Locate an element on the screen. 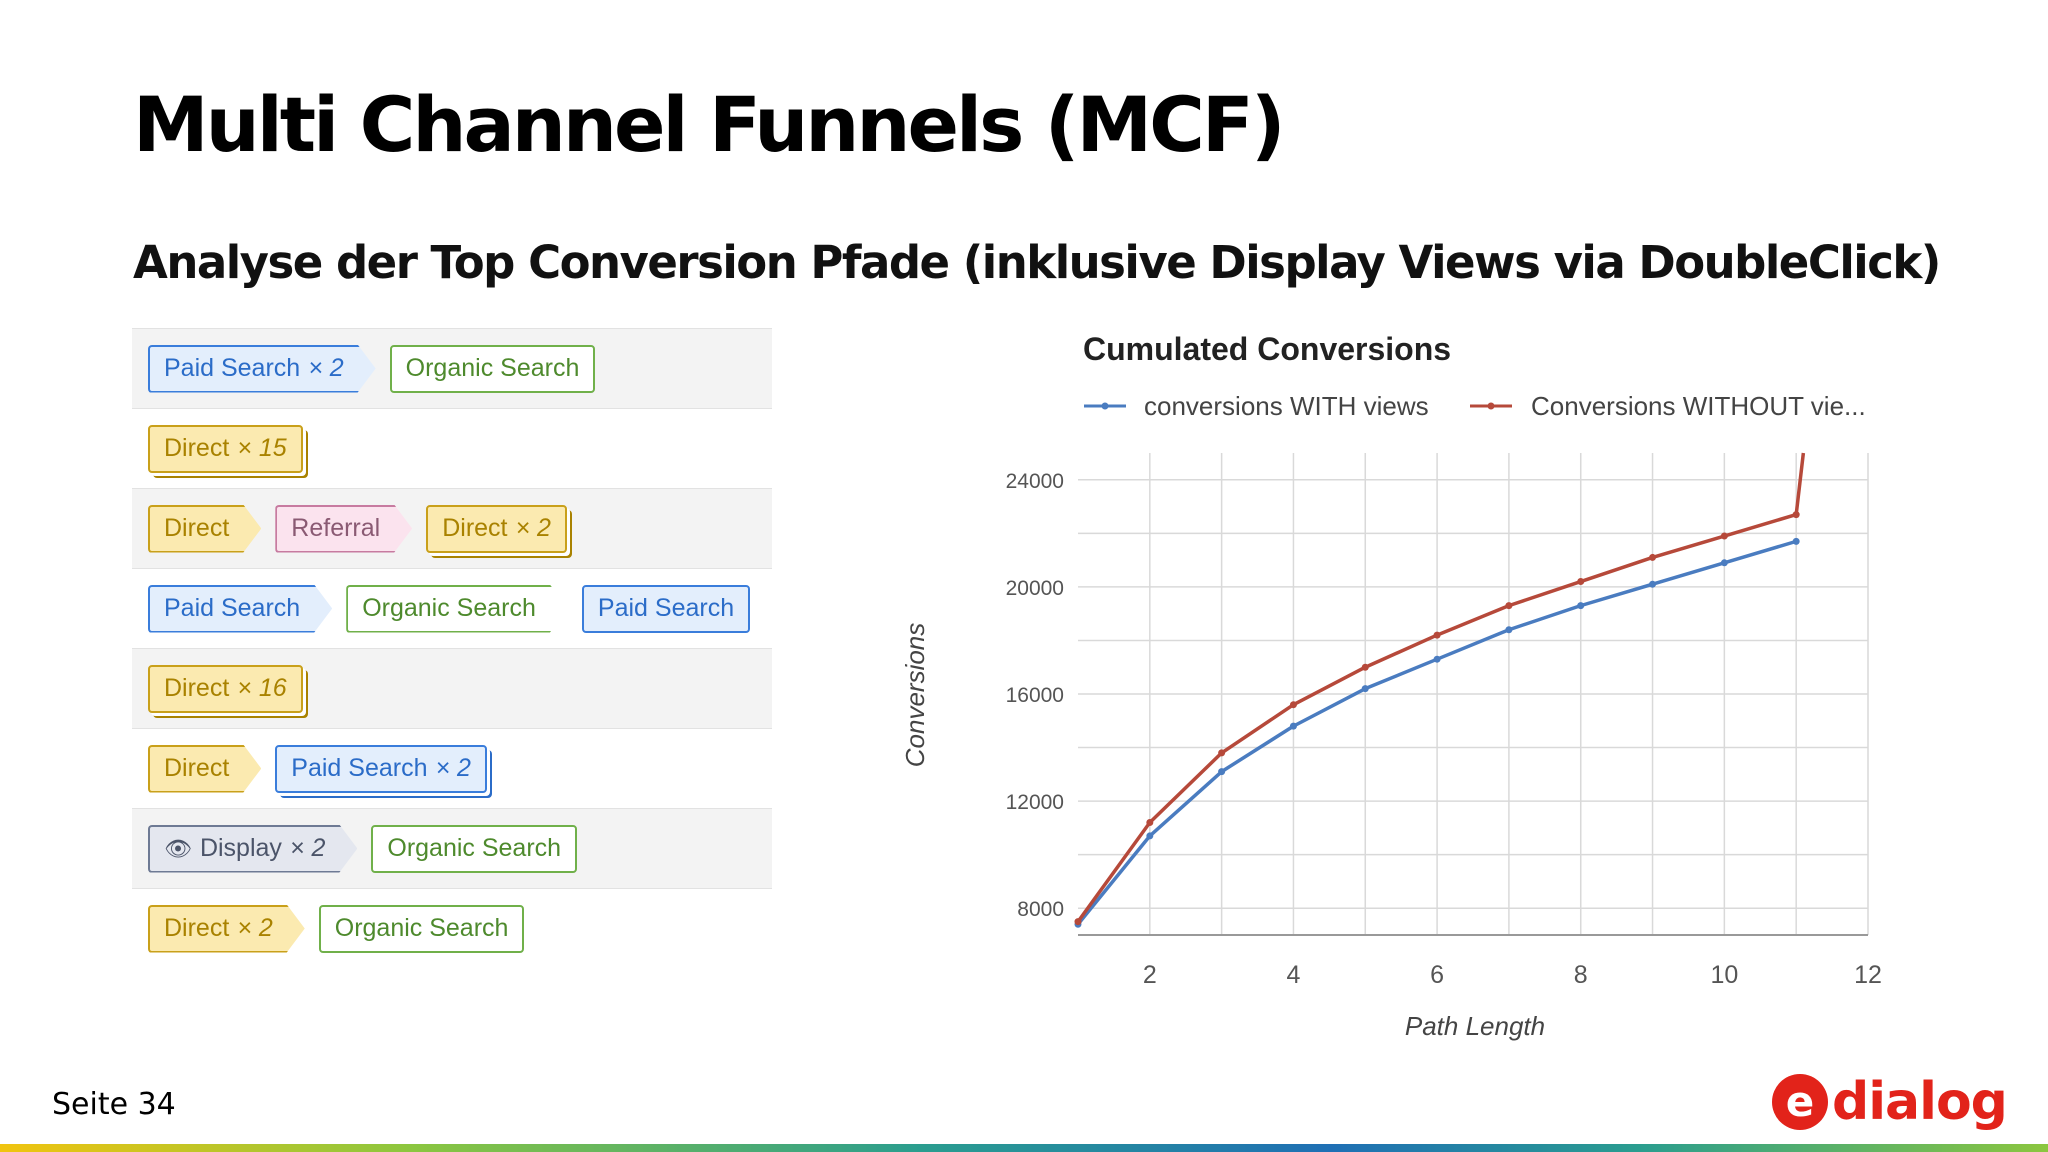 The height and width of the screenshot is (1152, 2048). x-tick-label: 6 is located at coordinates (1437, 975).